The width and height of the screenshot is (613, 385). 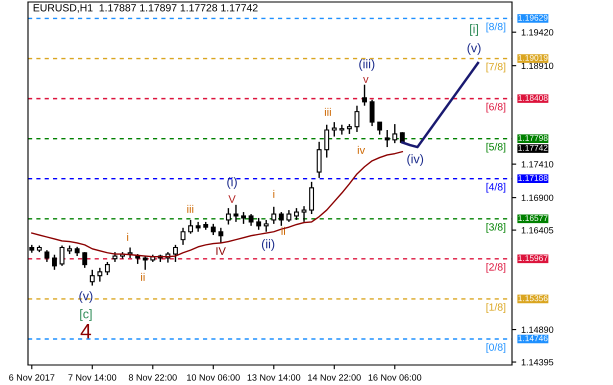 I want to click on y-tick-label: 1.16405, so click(x=538, y=230).